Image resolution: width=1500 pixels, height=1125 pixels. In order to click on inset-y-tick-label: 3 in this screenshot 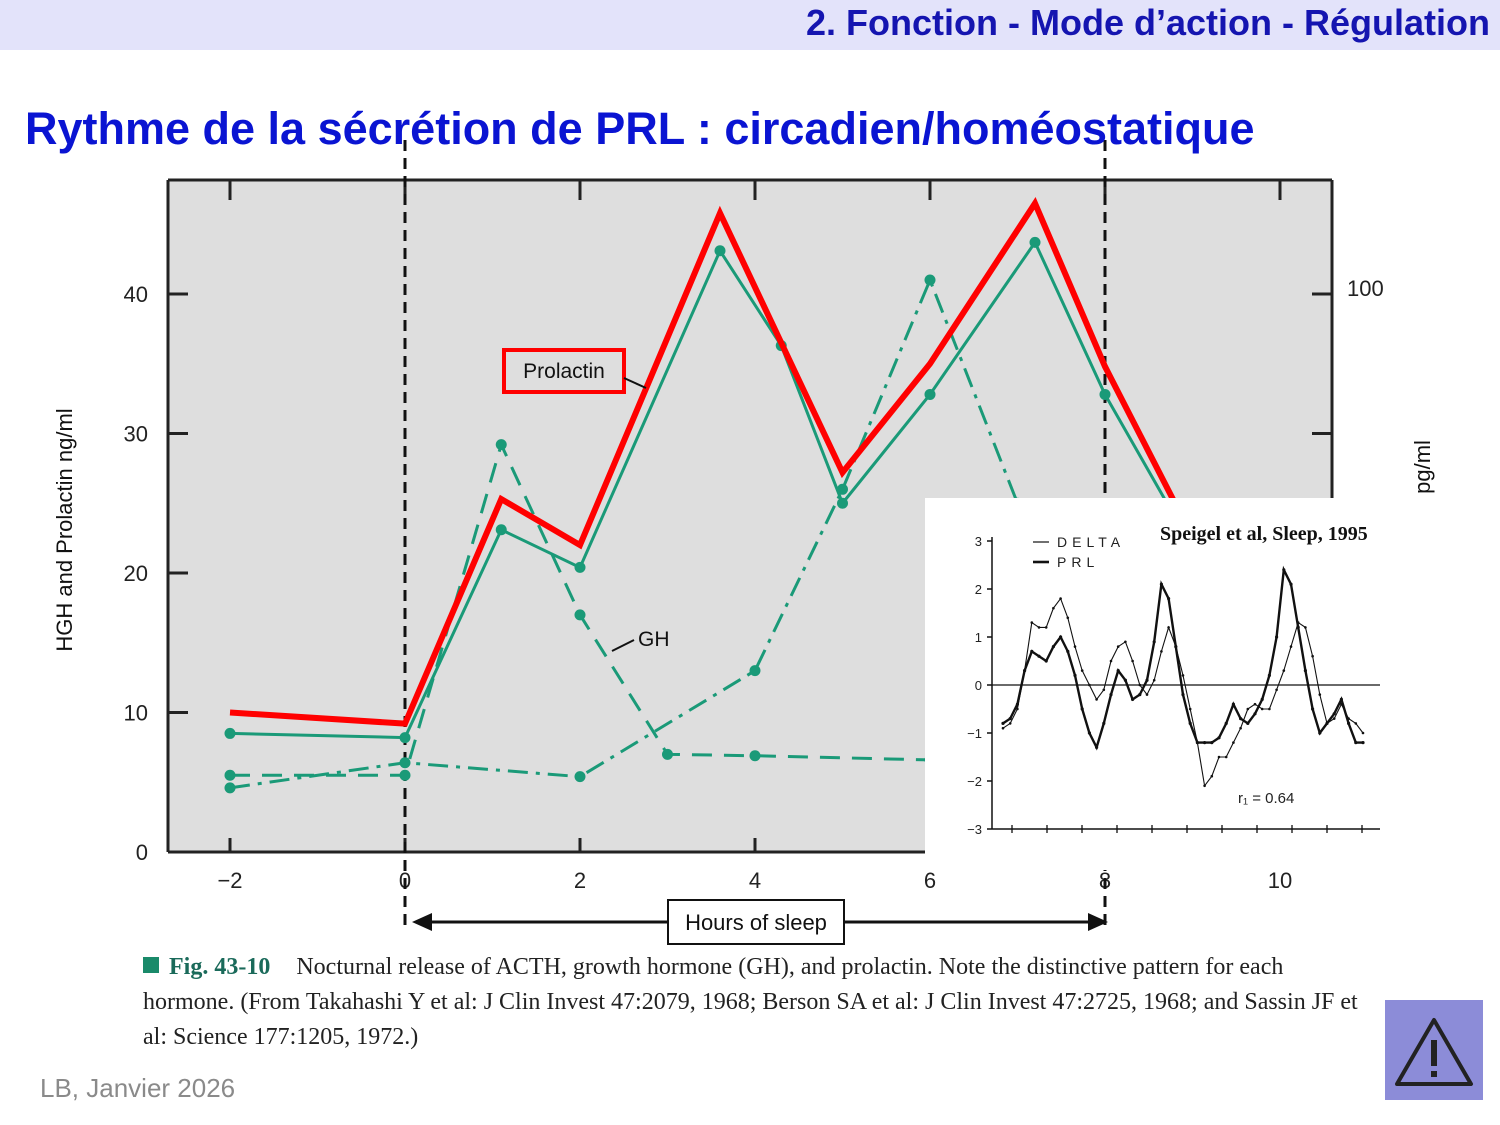, I will do `click(978, 541)`.